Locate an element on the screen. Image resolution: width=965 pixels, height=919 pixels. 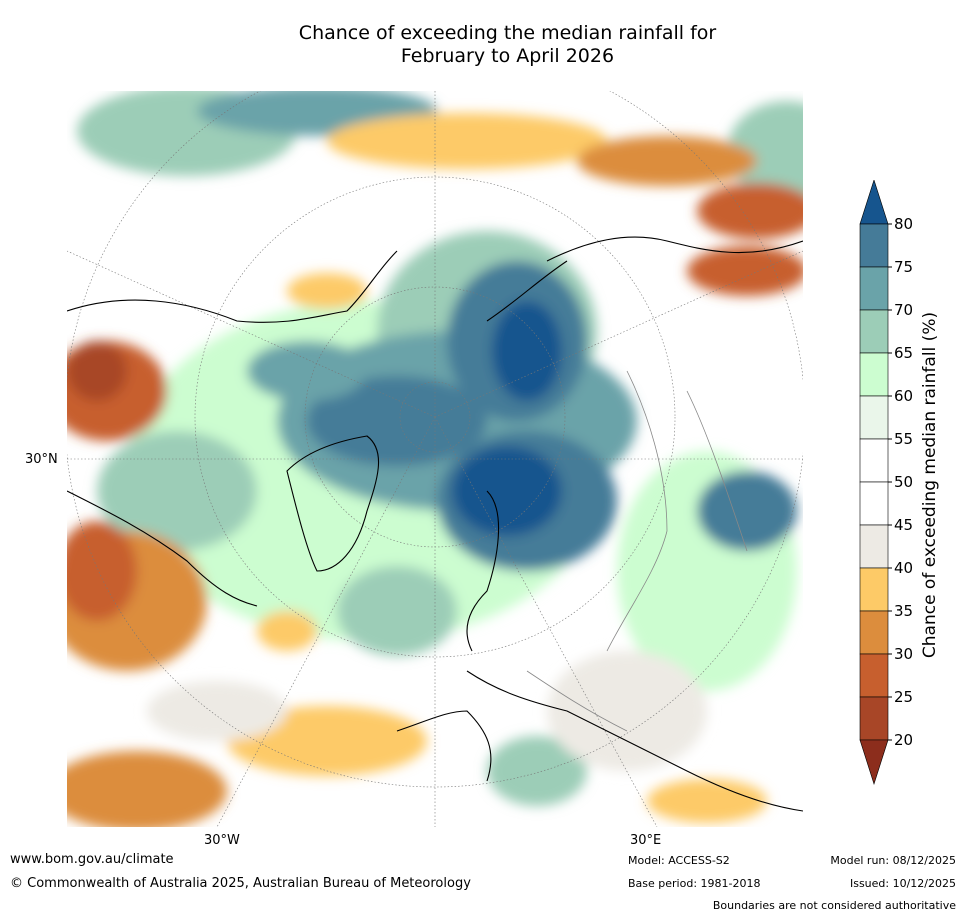
colorbar-tick-label: 25 is located at coordinates (903, 697).